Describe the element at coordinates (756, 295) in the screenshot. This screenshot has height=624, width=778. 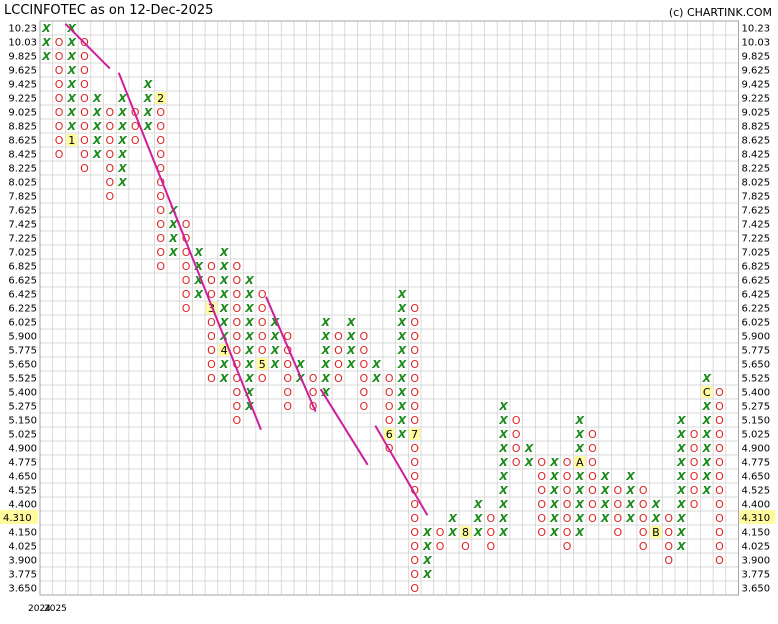
I see `y-tick-label-right: 6.425` at that location.